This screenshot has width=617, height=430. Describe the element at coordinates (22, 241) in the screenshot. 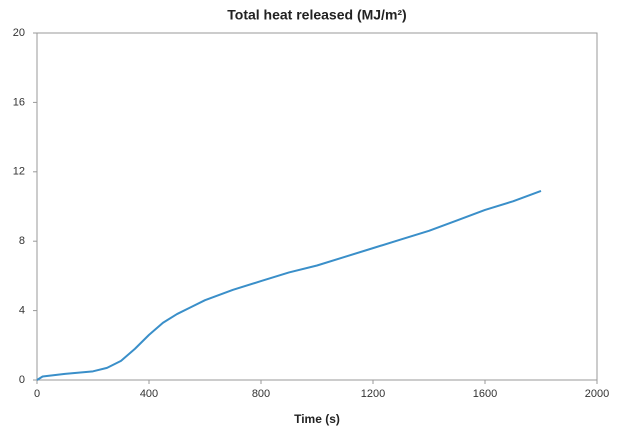

I see `y-tick-label: 8` at that location.